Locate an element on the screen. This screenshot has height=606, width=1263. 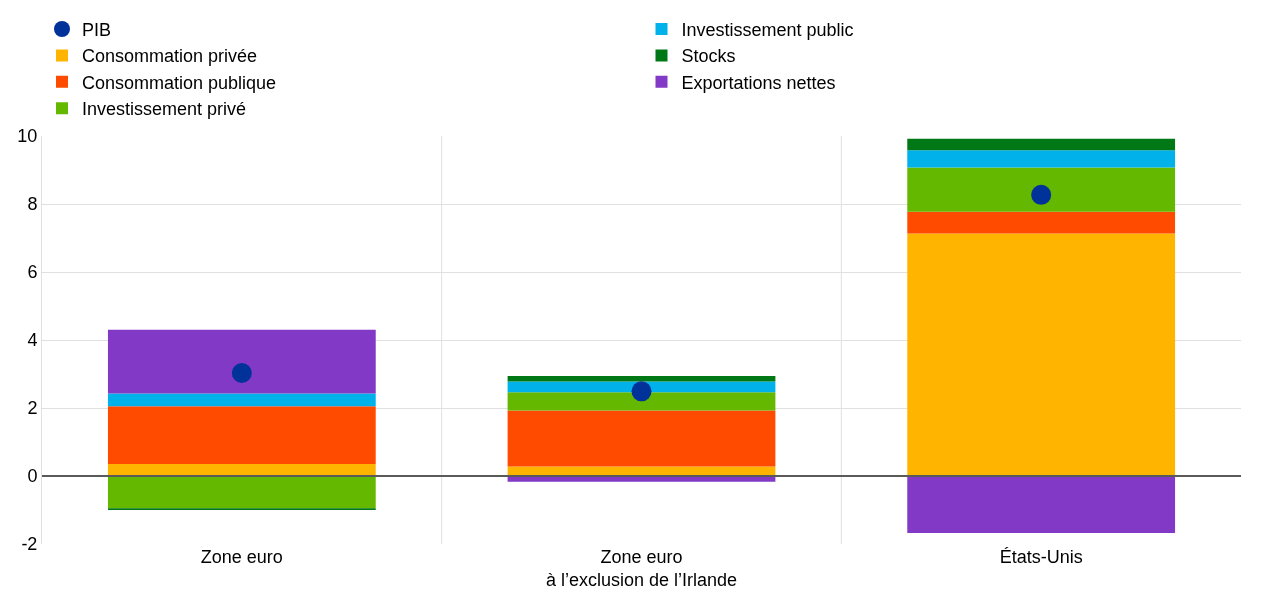
x-tick-label: Zone euro is located at coordinates (241, 557).